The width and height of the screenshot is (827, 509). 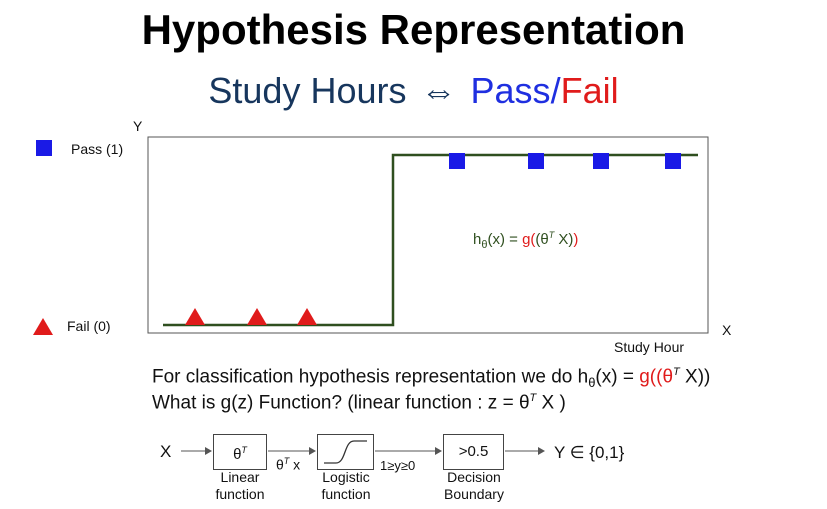 What do you see at coordinates (295, 464) in the screenshot?
I see `between12-x: x` at bounding box center [295, 464].